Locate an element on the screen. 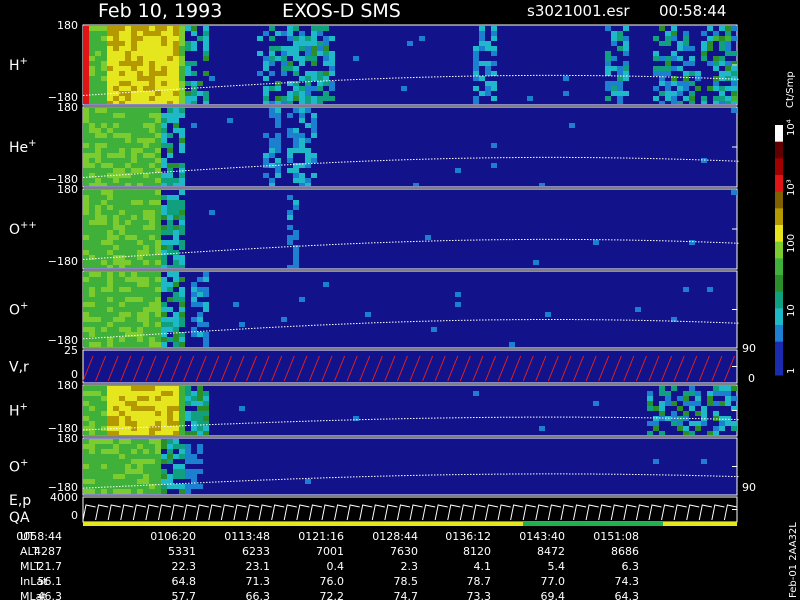 The width and height of the screenshot is (800, 600). footer-row-label: UT is located at coordinates (27, 536).